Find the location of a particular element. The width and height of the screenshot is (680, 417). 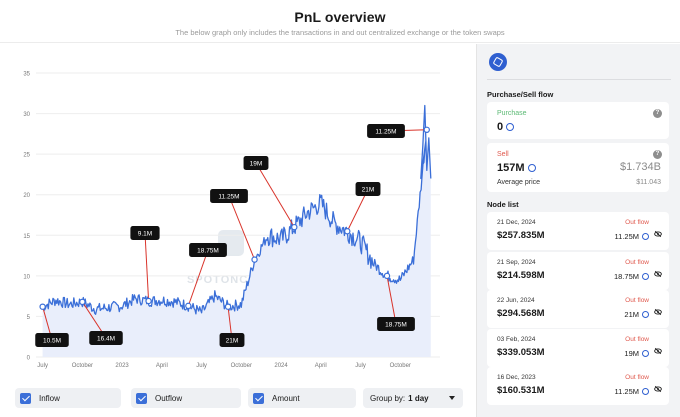

node-date: 21 Sep, 2024 is located at coordinates (516, 262).